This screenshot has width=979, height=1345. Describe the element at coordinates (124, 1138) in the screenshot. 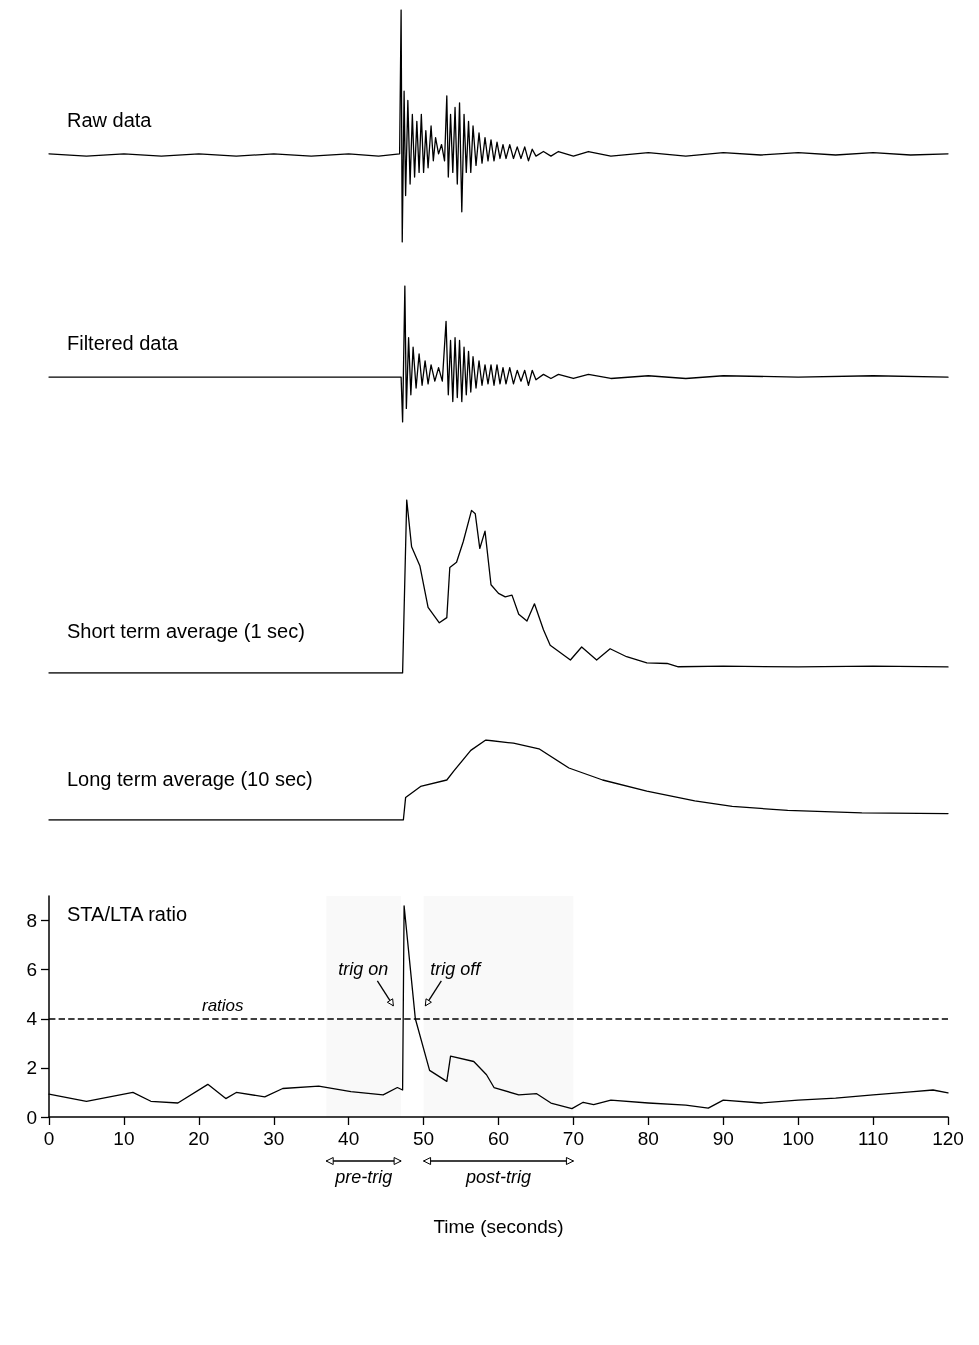

I see `x-tick-label: 10` at that location.